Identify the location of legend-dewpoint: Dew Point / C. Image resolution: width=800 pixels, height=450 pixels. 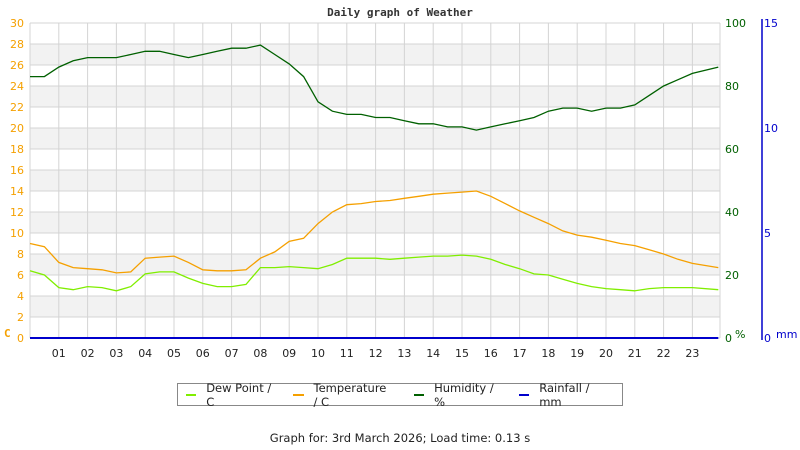
(226, 395).